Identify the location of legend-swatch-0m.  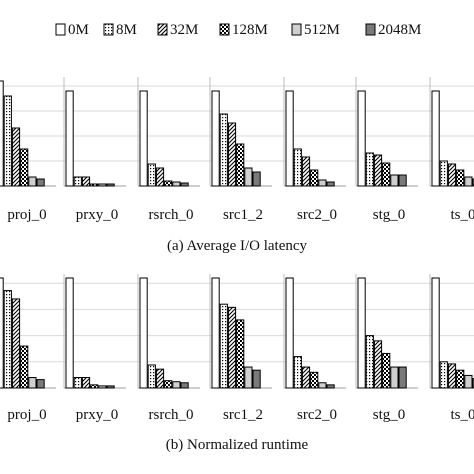
(60, 29).